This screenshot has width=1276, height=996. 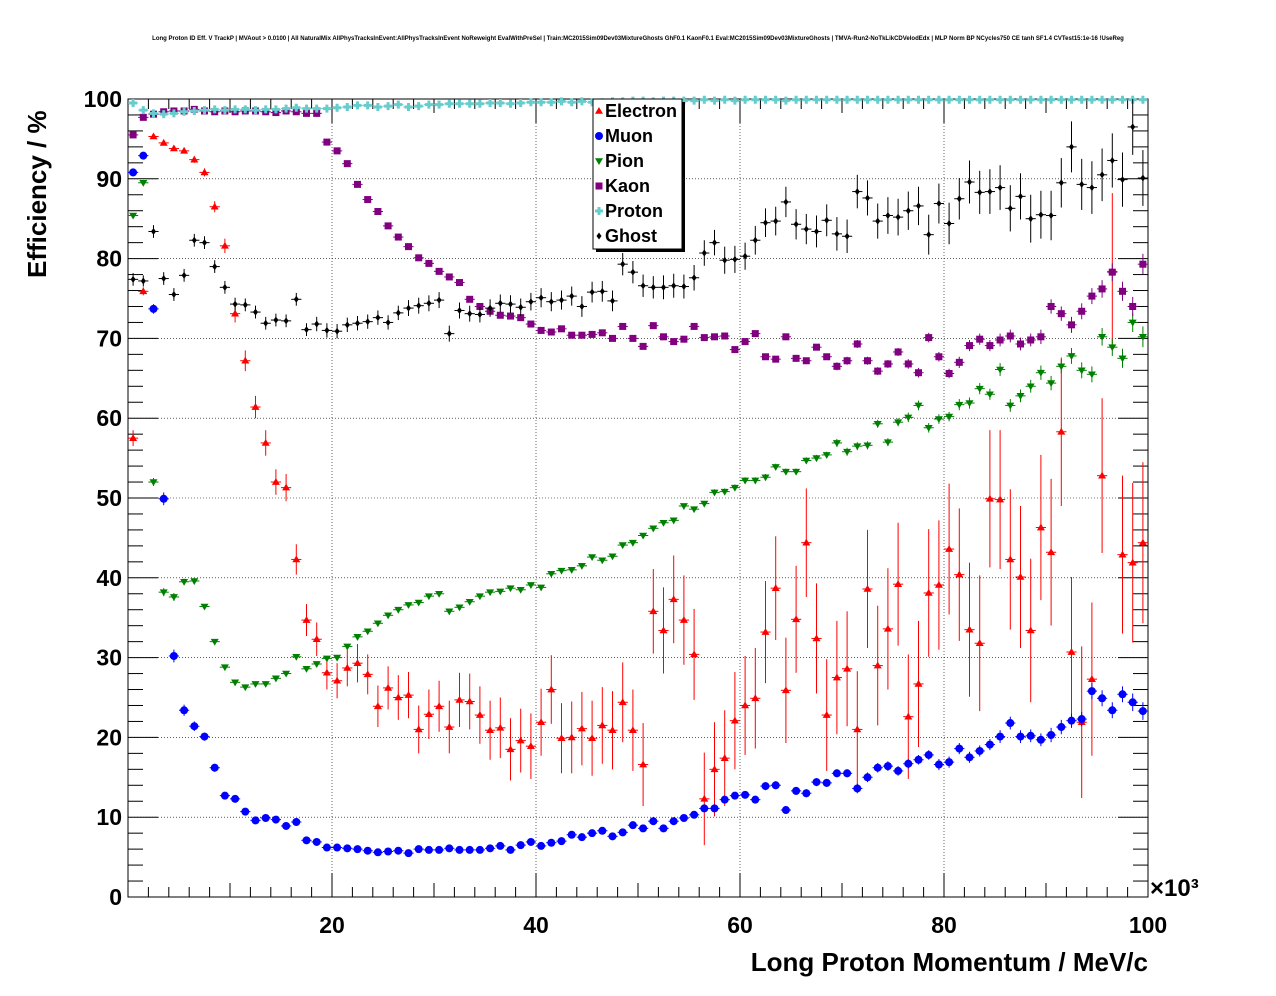 I want to click on legend-label: Pion, so click(x=624, y=161).